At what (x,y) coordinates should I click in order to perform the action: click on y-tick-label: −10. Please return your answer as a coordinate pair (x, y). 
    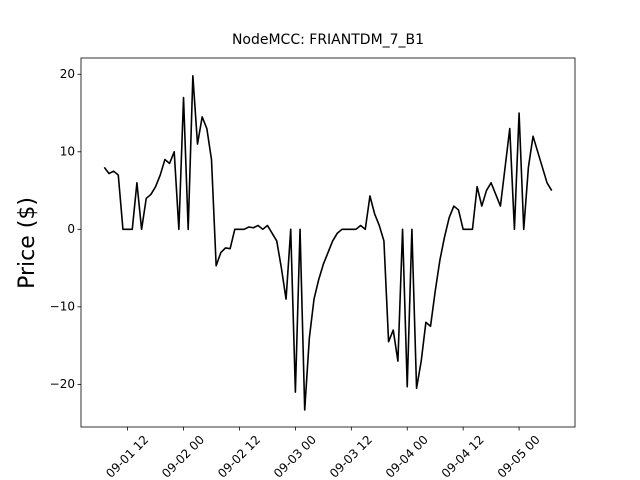
    Looking at the image, I should click on (62, 306).